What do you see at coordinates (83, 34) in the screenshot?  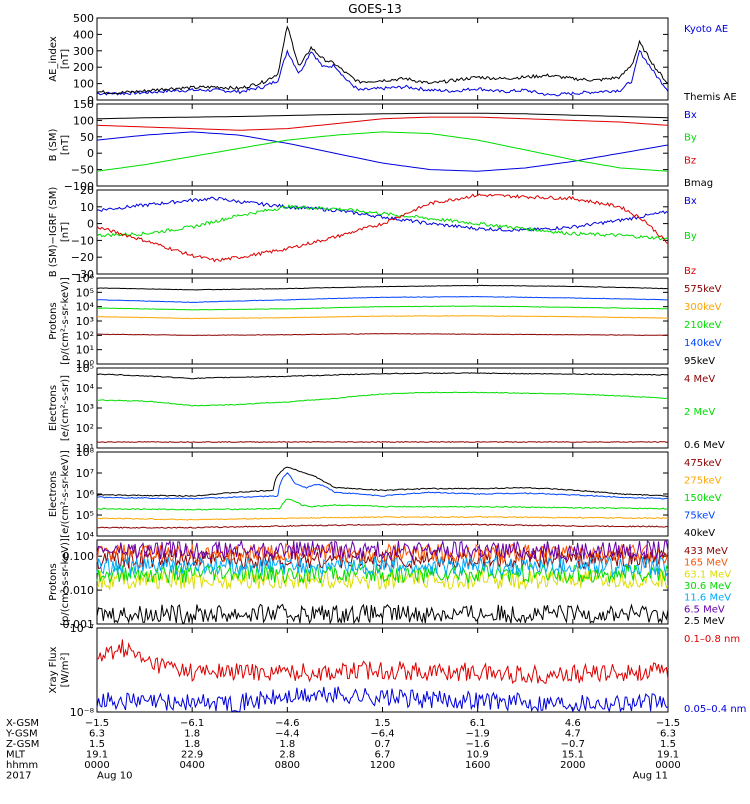 I see `y-tick-label: 400` at bounding box center [83, 34].